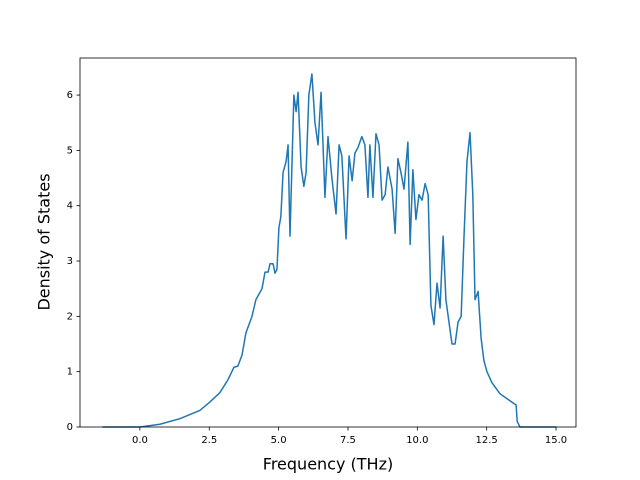 The image size is (640, 480). What do you see at coordinates (70, 261) in the screenshot?
I see `y-tick-label: 3` at bounding box center [70, 261].